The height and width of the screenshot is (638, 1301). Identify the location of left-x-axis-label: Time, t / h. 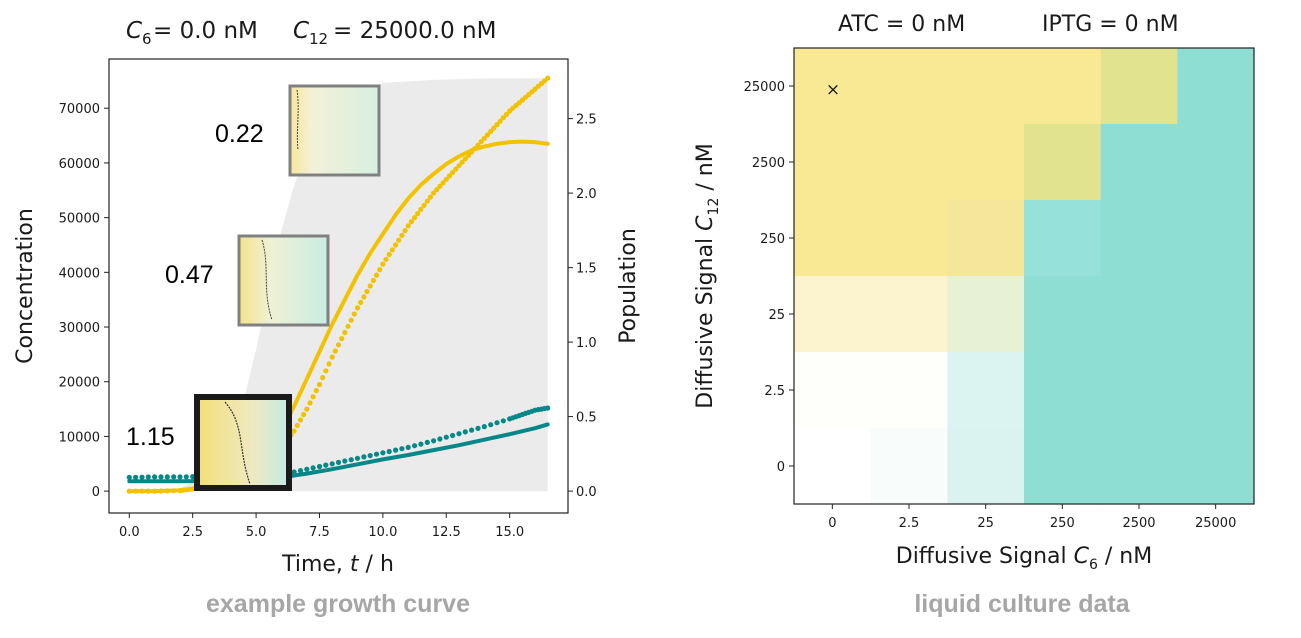
(337, 564).